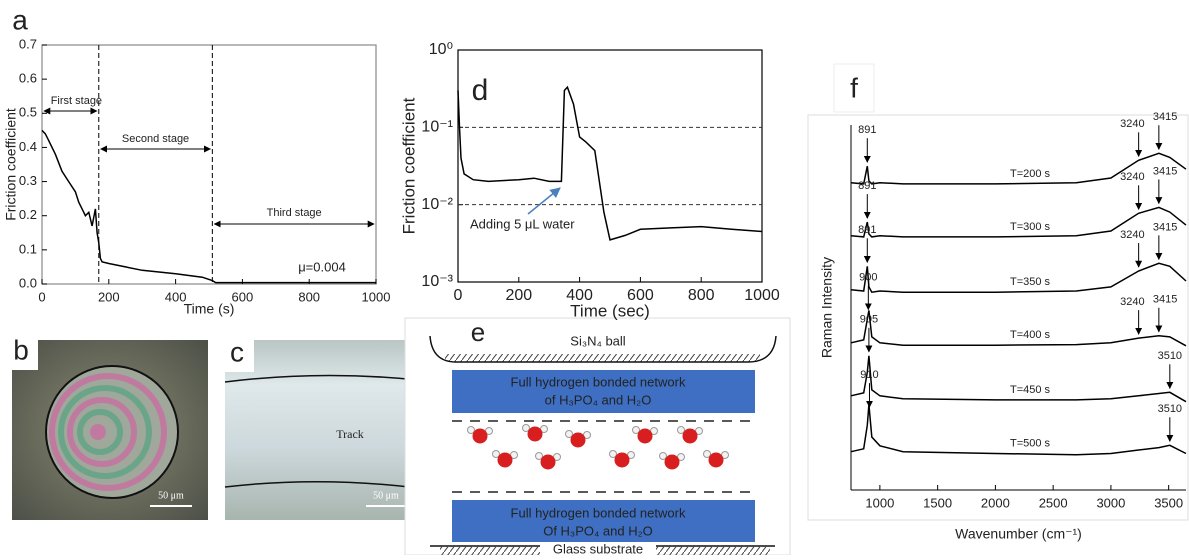 This screenshot has height=560, width=1189. Describe the element at coordinates (437, 127) in the screenshot. I see `y-tick-label: 10⁻¹` at that location.